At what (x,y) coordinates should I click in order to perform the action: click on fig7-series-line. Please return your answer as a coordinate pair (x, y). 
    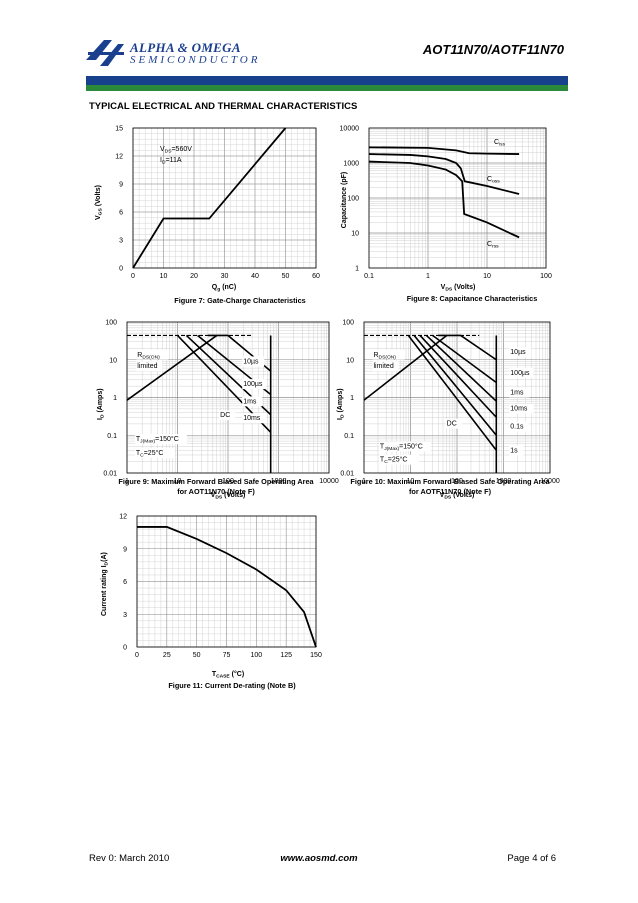
    Looking at the image, I should click on (209, 198).